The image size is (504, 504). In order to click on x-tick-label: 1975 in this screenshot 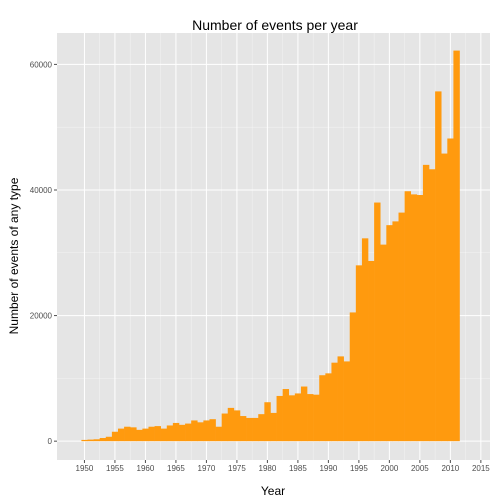, I will do `click(237, 468)`.